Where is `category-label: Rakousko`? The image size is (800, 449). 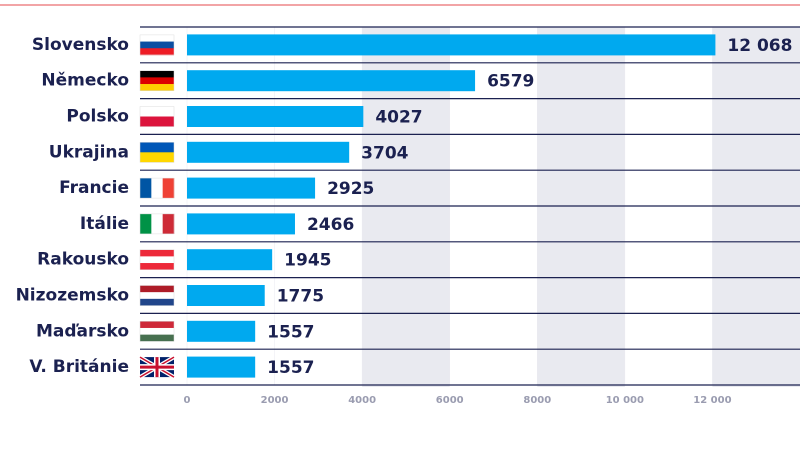 category-label: Rakousko is located at coordinates (83, 260).